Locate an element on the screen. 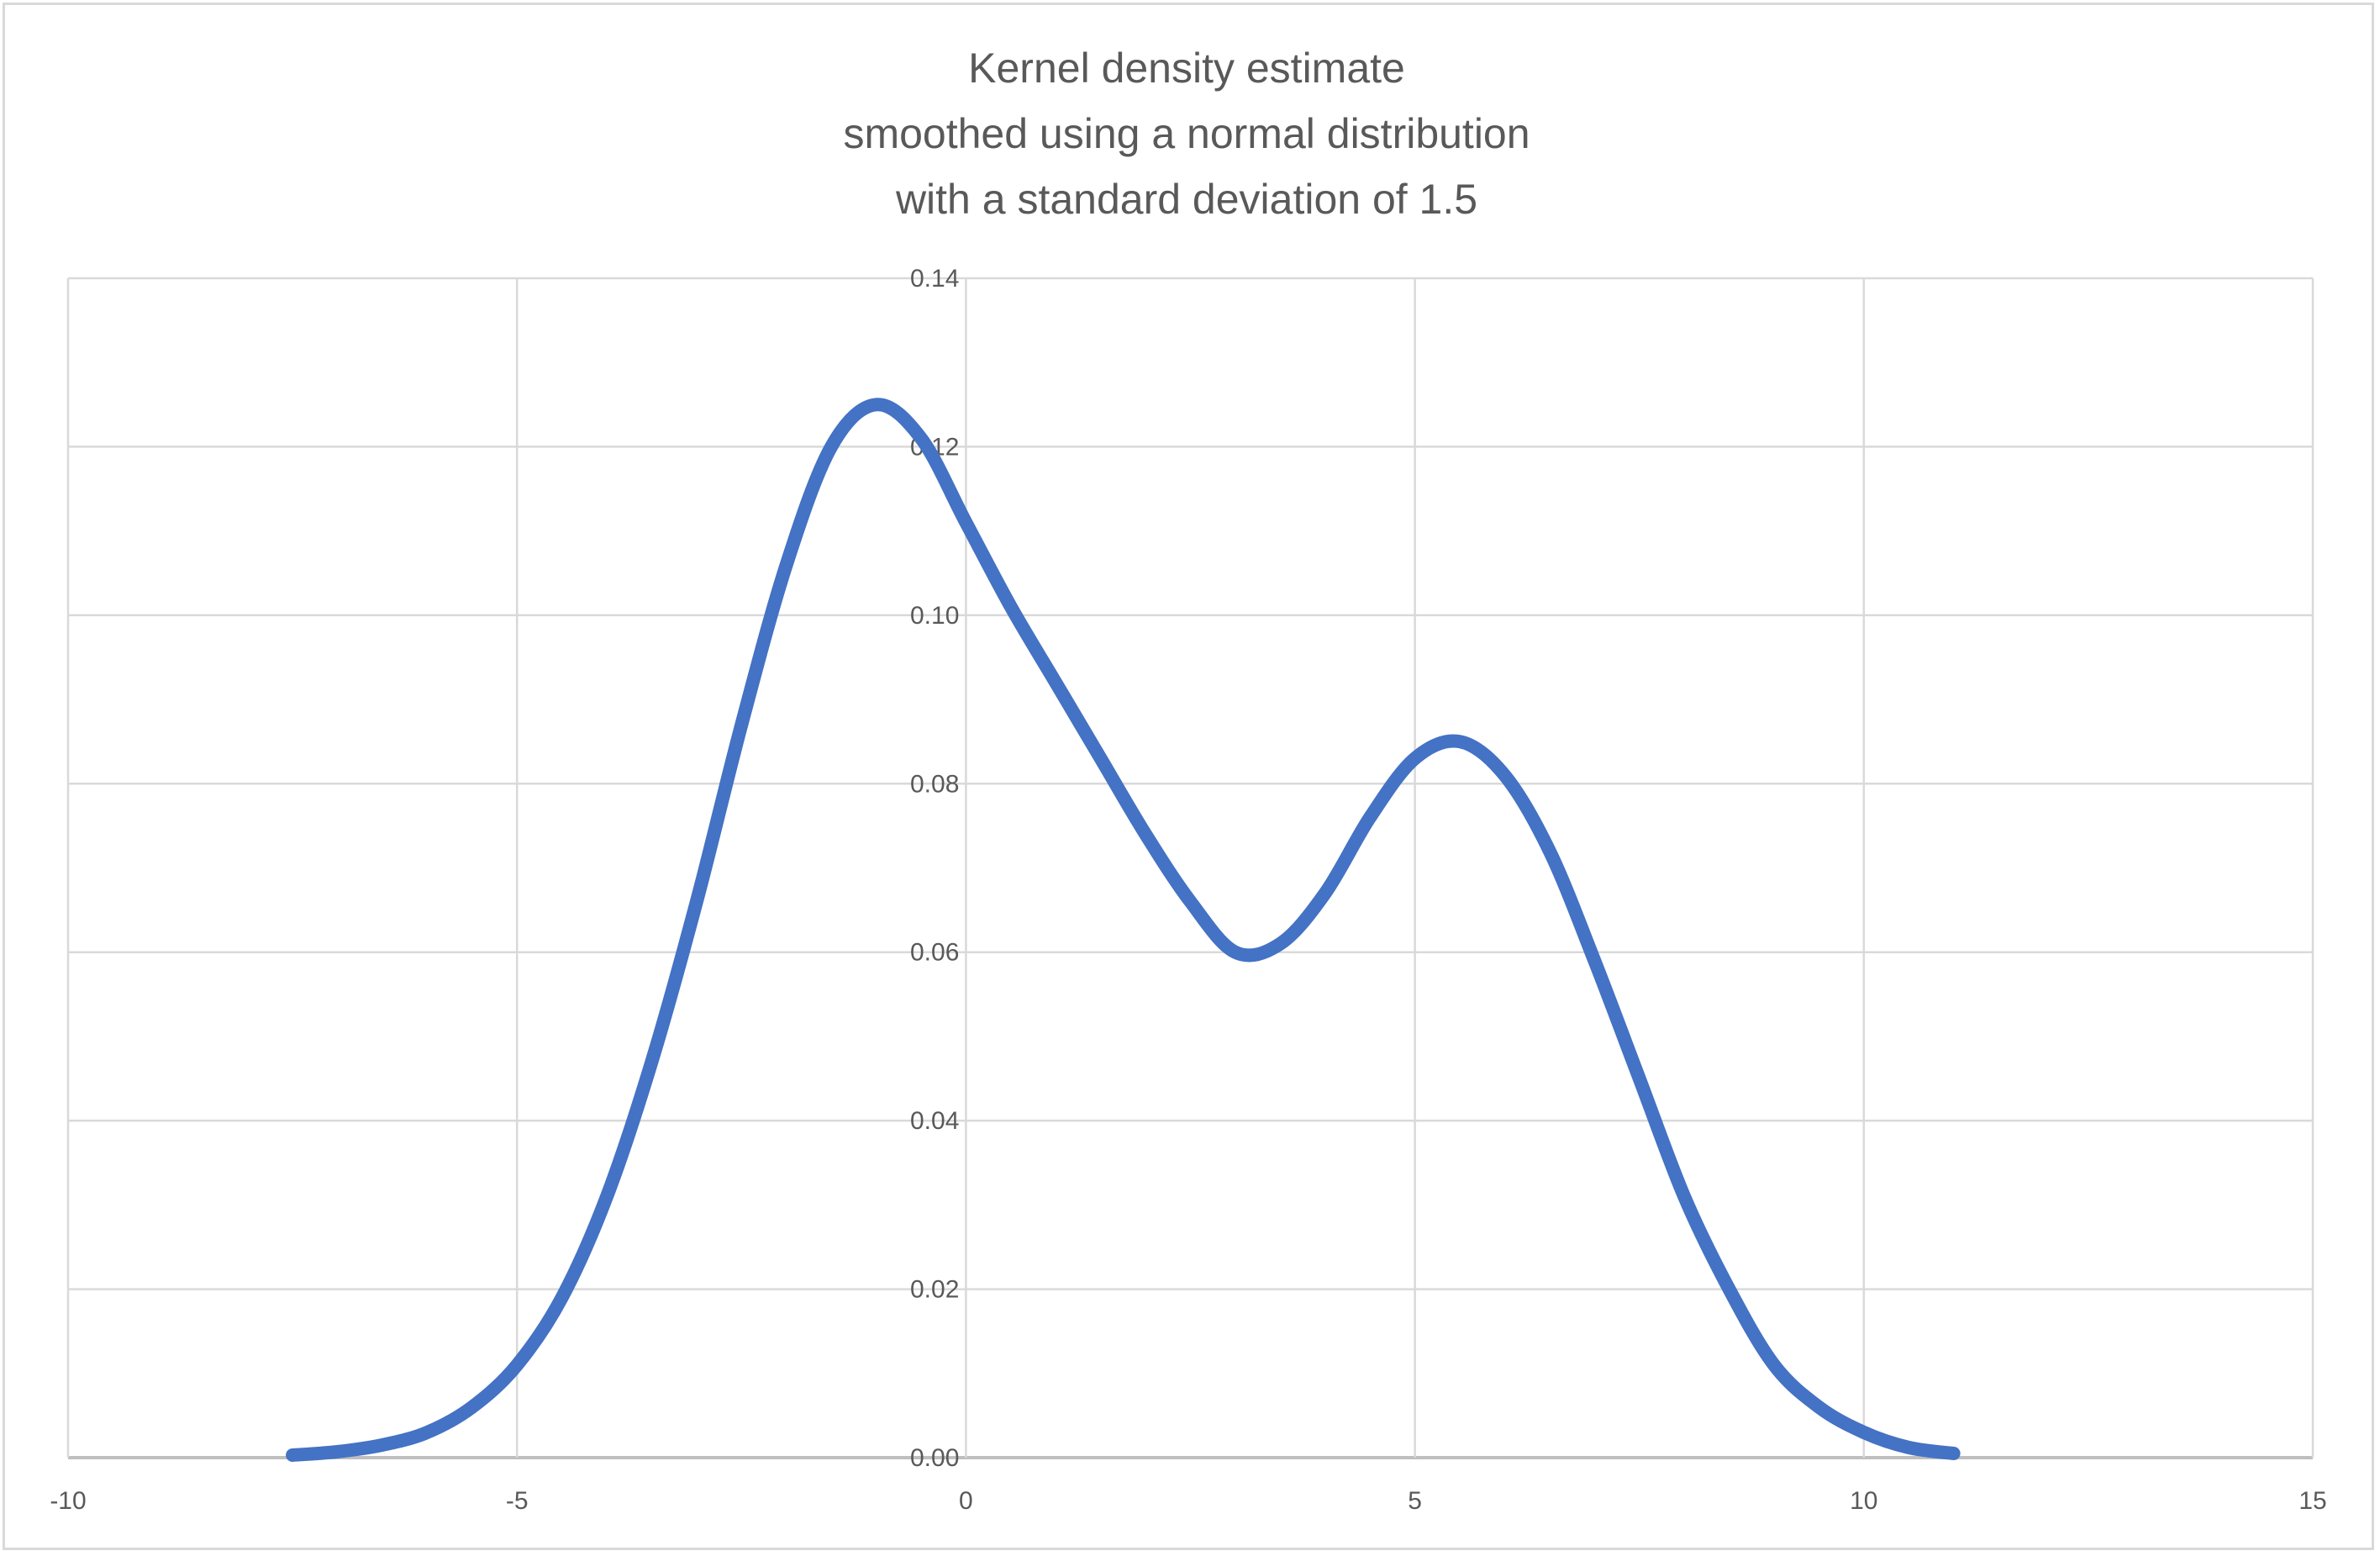 The width and height of the screenshot is (2380, 1556). x-tick-label: 5 is located at coordinates (1415, 1501).